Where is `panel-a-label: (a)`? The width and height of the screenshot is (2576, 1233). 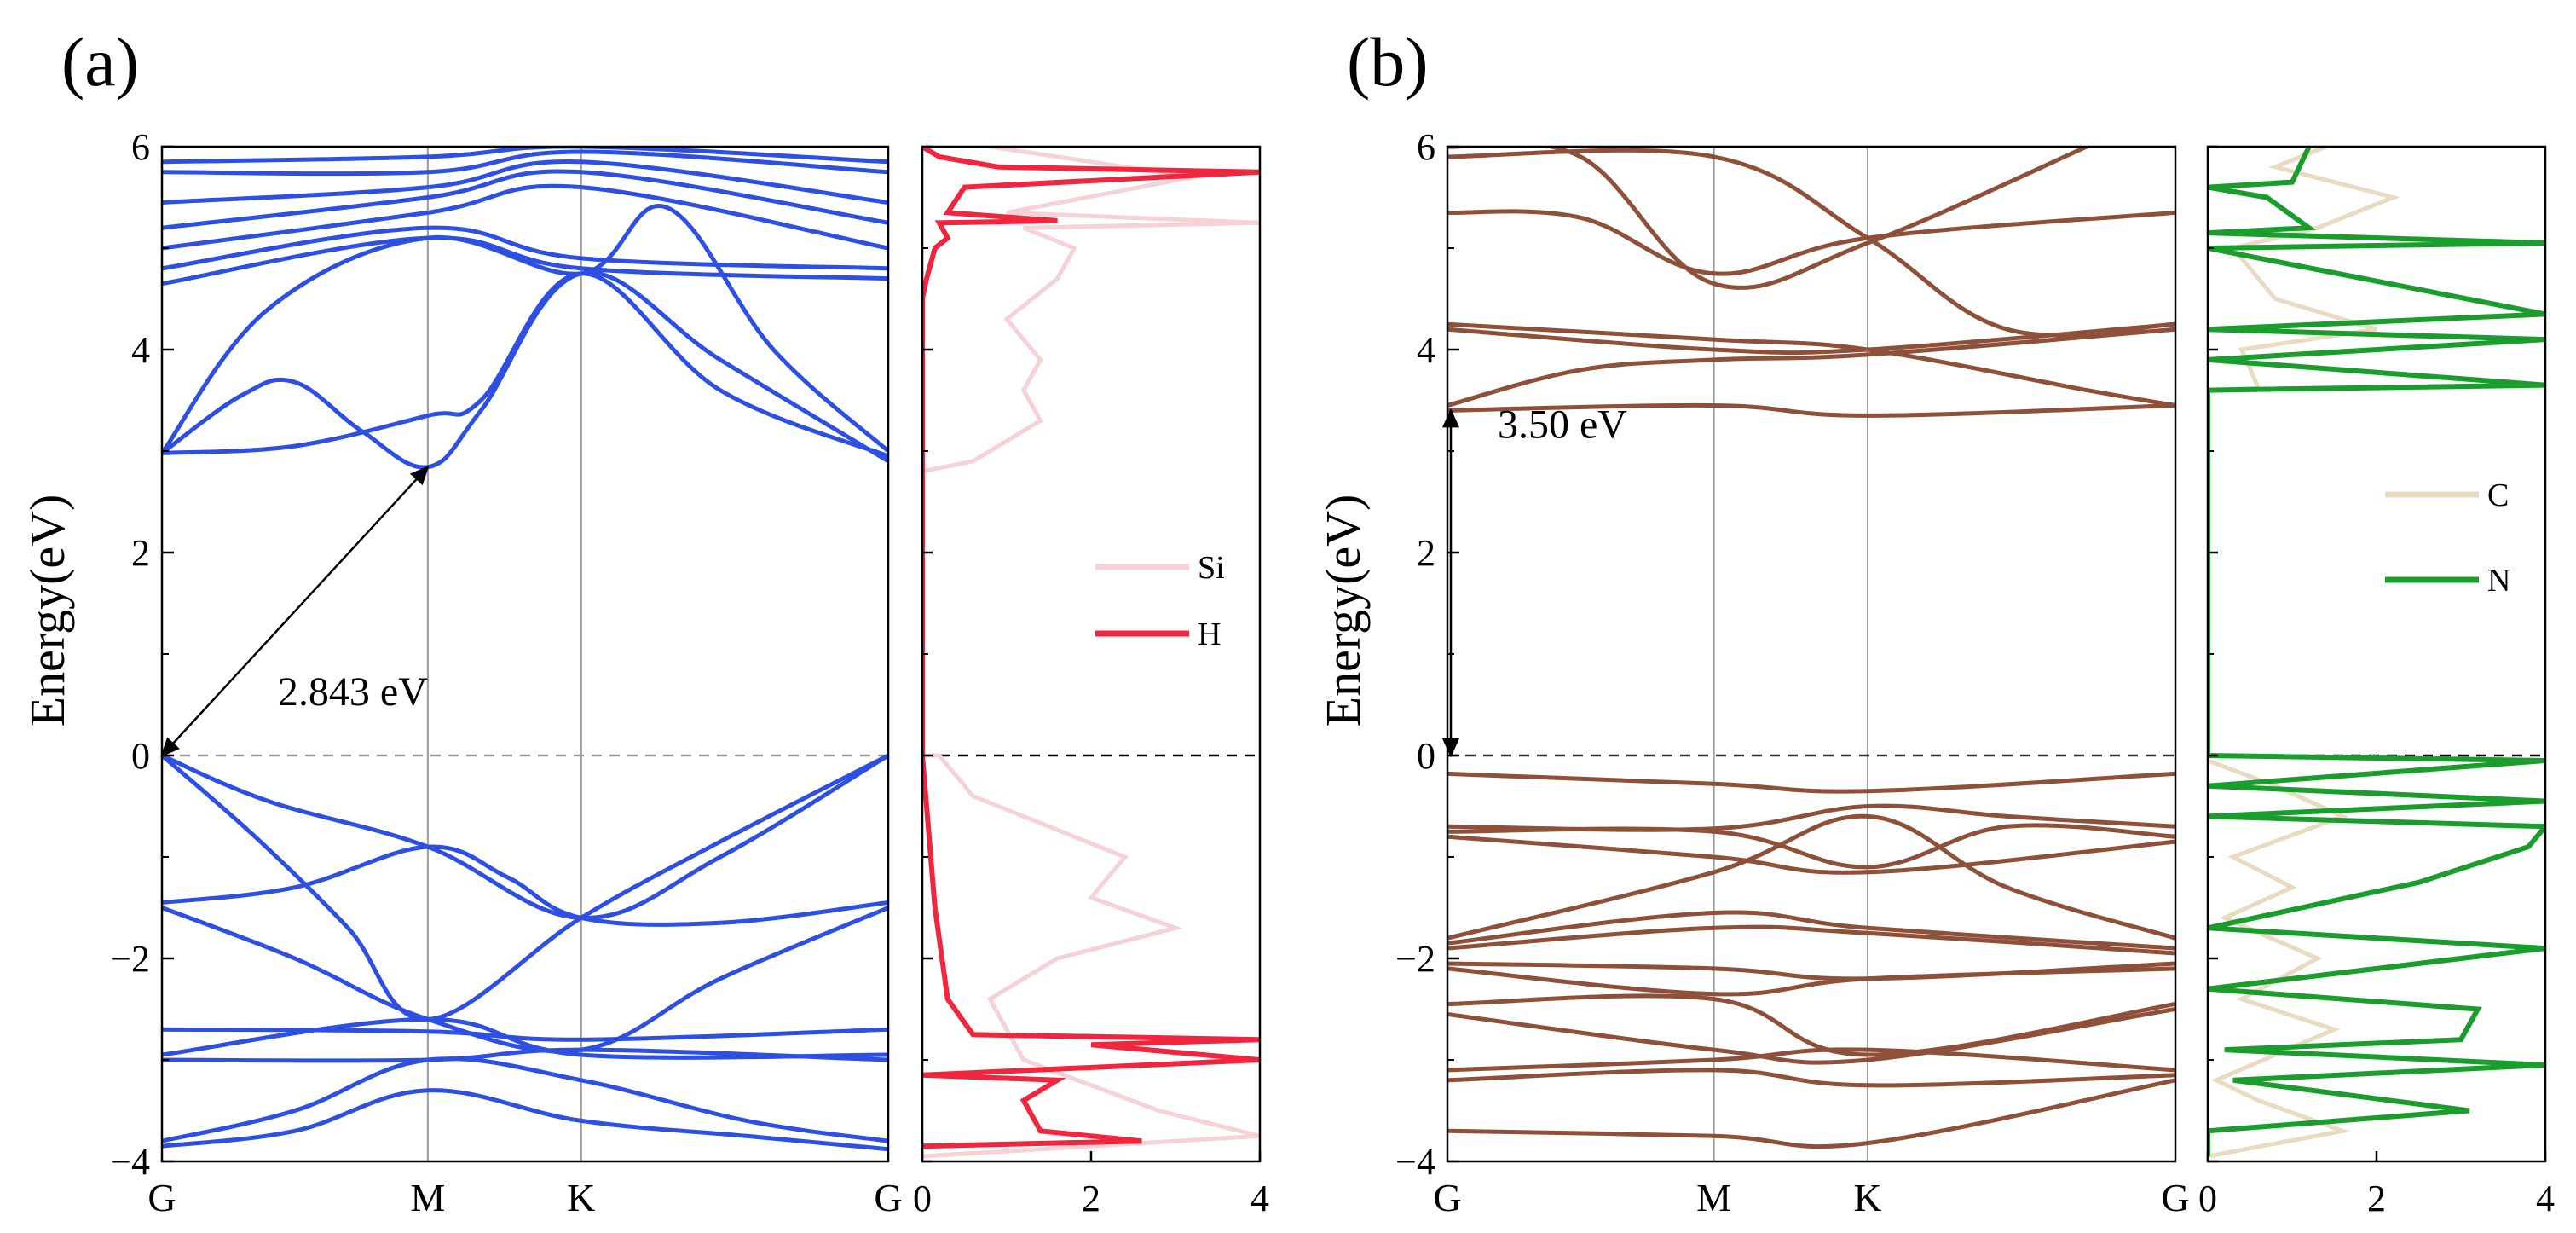
panel-a-label: (a) is located at coordinates (100, 62).